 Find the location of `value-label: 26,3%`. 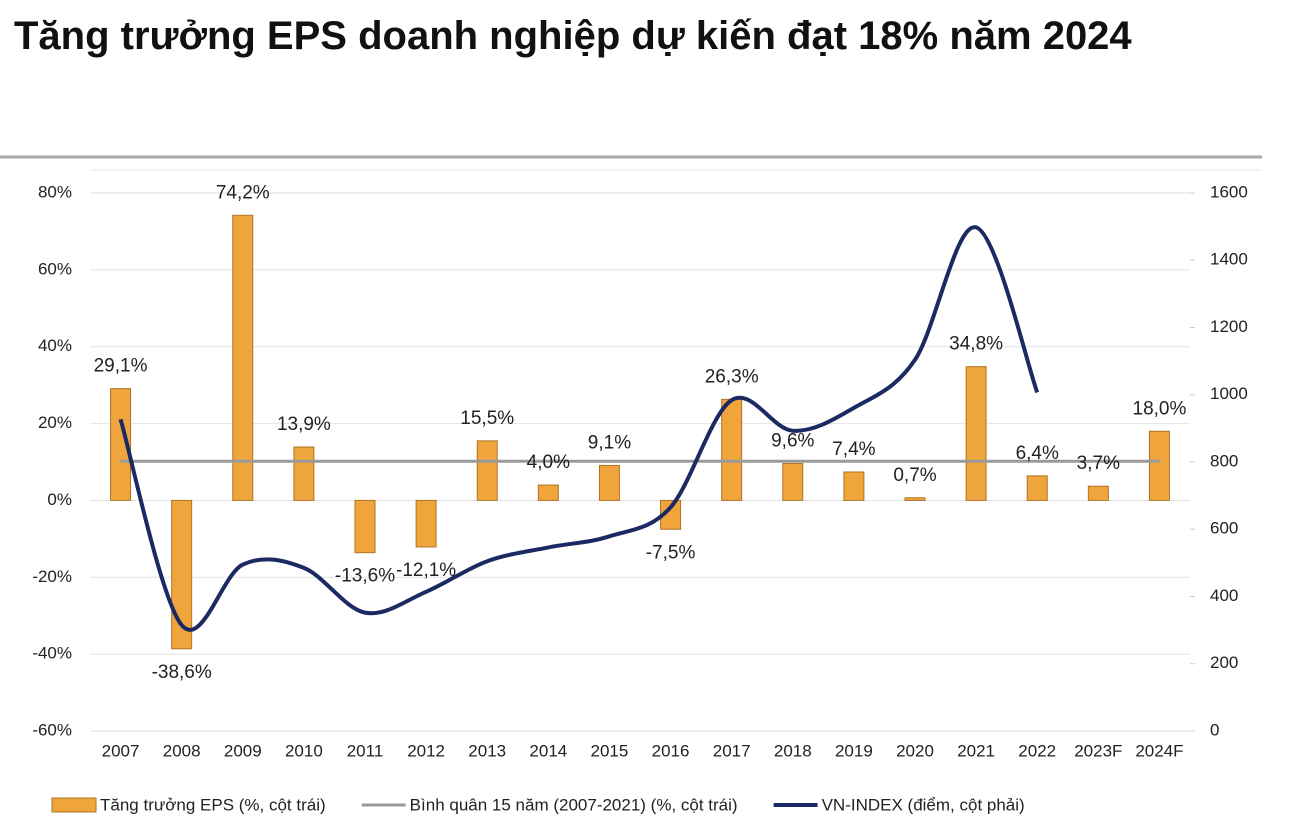

value-label: 26,3% is located at coordinates (732, 376).